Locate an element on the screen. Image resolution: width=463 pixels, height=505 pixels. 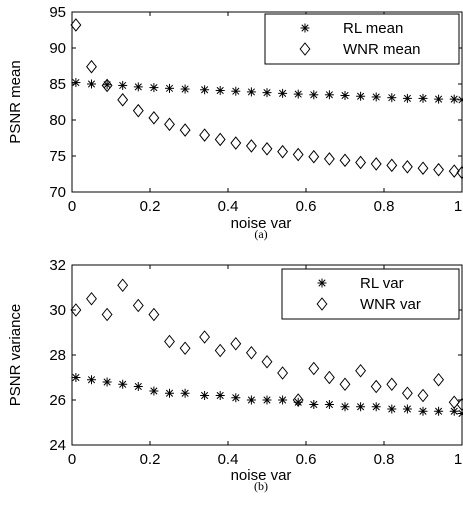
legend-entry: RL mean is located at coordinates (373, 28).